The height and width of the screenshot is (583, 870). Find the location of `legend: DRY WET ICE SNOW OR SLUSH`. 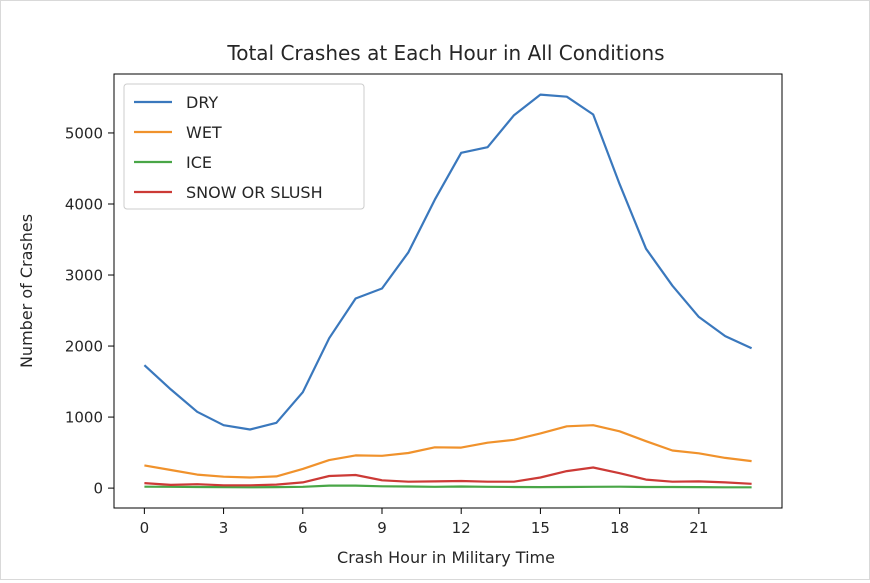

legend: DRY WET ICE SNOW OR SLUSH is located at coordinates (244, 146).